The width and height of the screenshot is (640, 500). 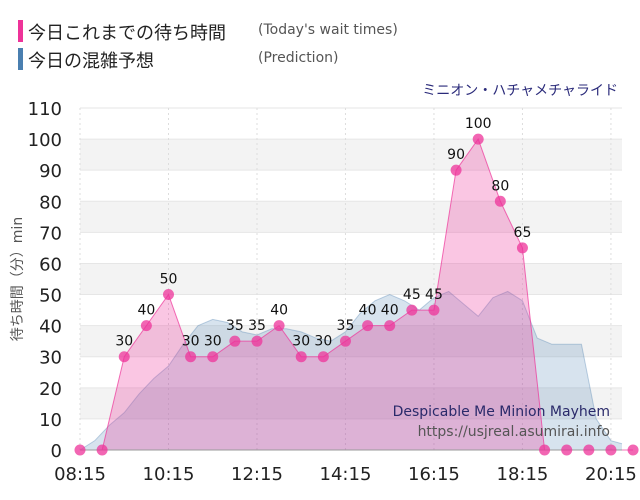 What do you see at coordinates (169, 280) in the screenshot?
I see `data-label: 50` at bounding box center [169, 280].